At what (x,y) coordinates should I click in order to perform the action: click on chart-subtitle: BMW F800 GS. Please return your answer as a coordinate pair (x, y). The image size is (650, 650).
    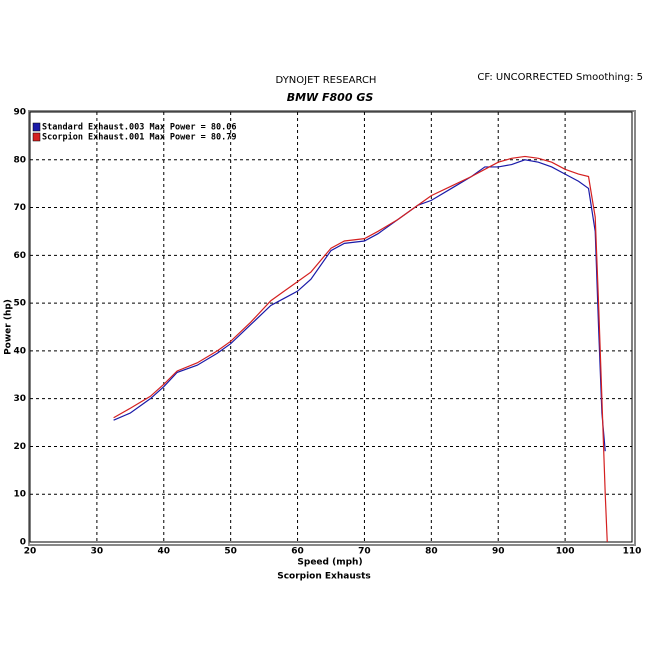
    Looking at the image, I should click on (330, 97).